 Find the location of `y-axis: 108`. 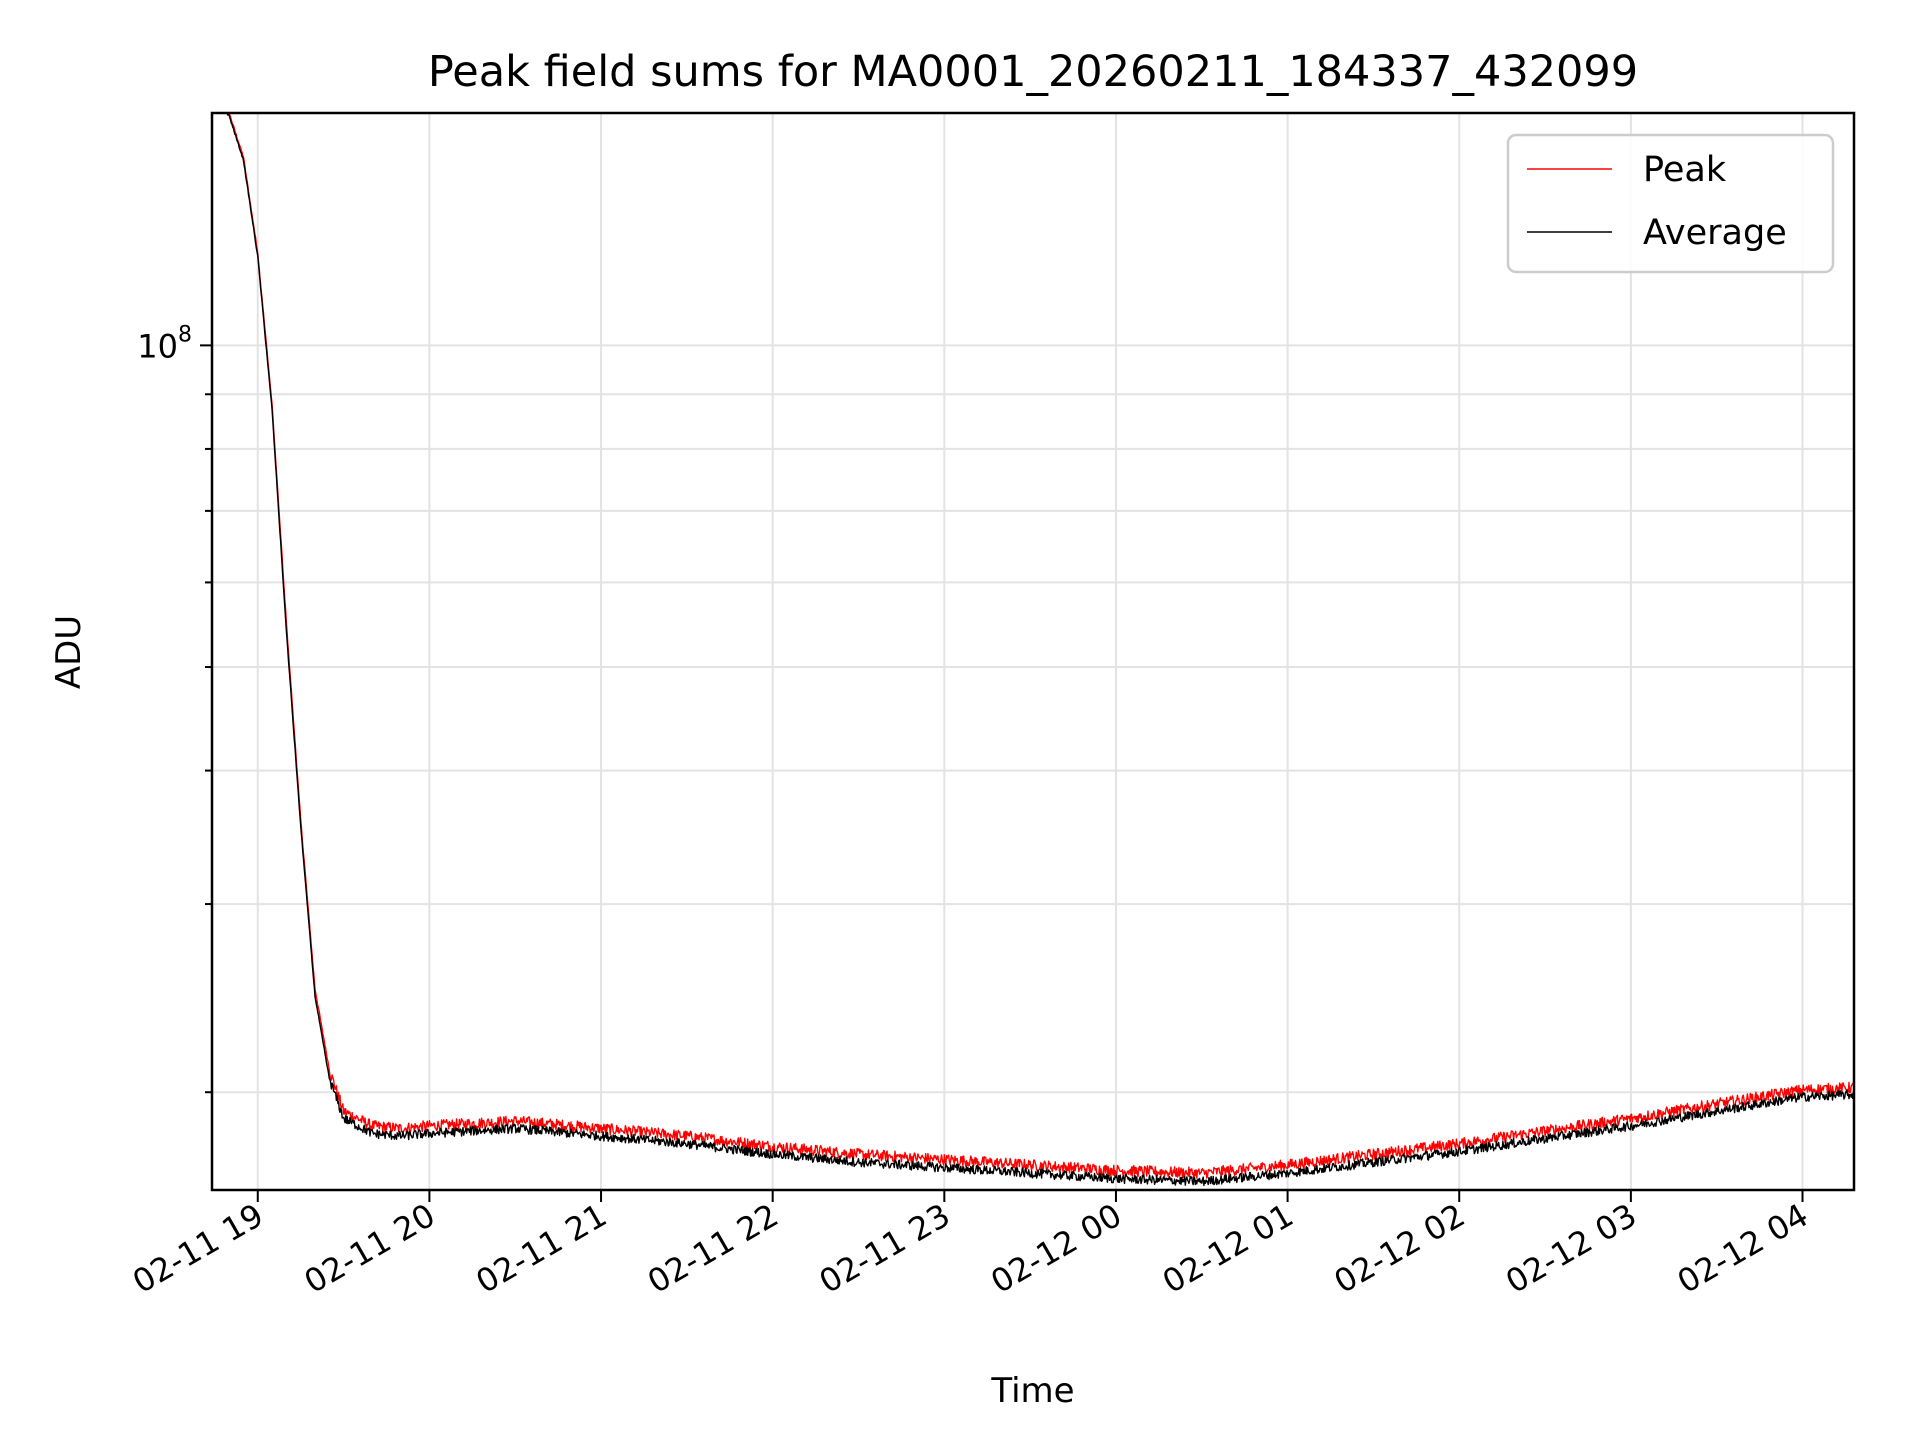

y-axis: 108 is located at coordinates (174, 708).